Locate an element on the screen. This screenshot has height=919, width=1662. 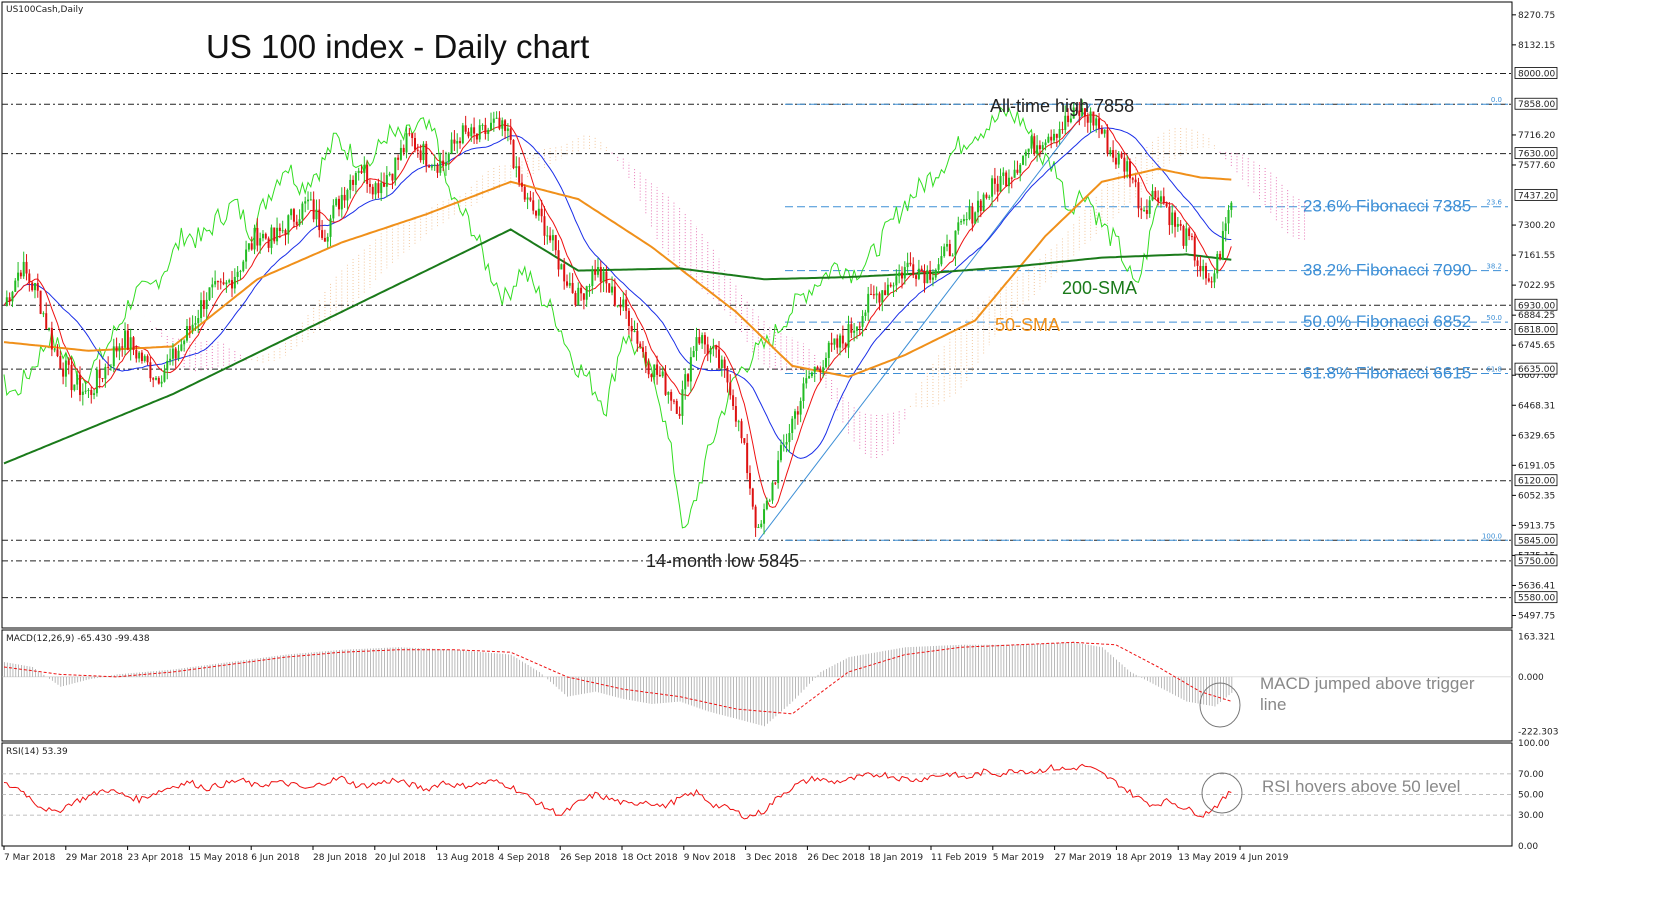
x-tick-label: 11 Feb 2019 is located at coordinates (959, 858).